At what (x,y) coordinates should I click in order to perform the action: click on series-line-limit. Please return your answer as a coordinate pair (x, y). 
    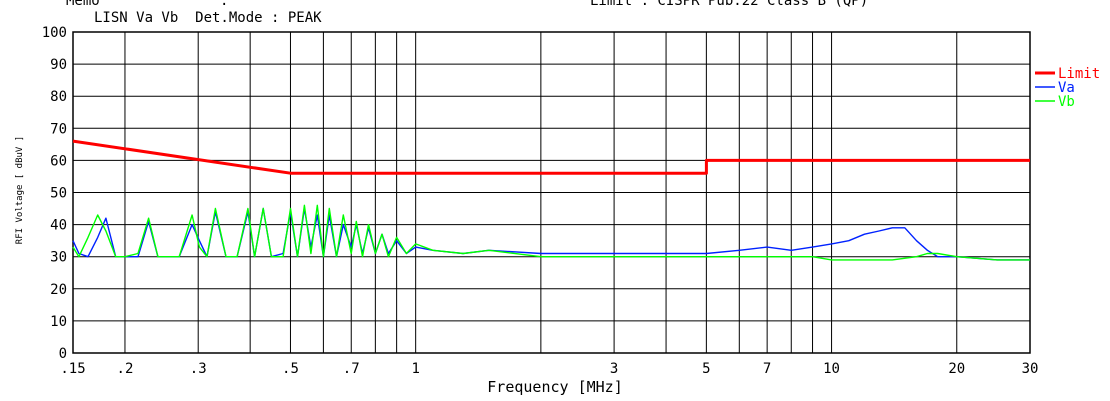
    Looking at the image, I should click on (551, 157).